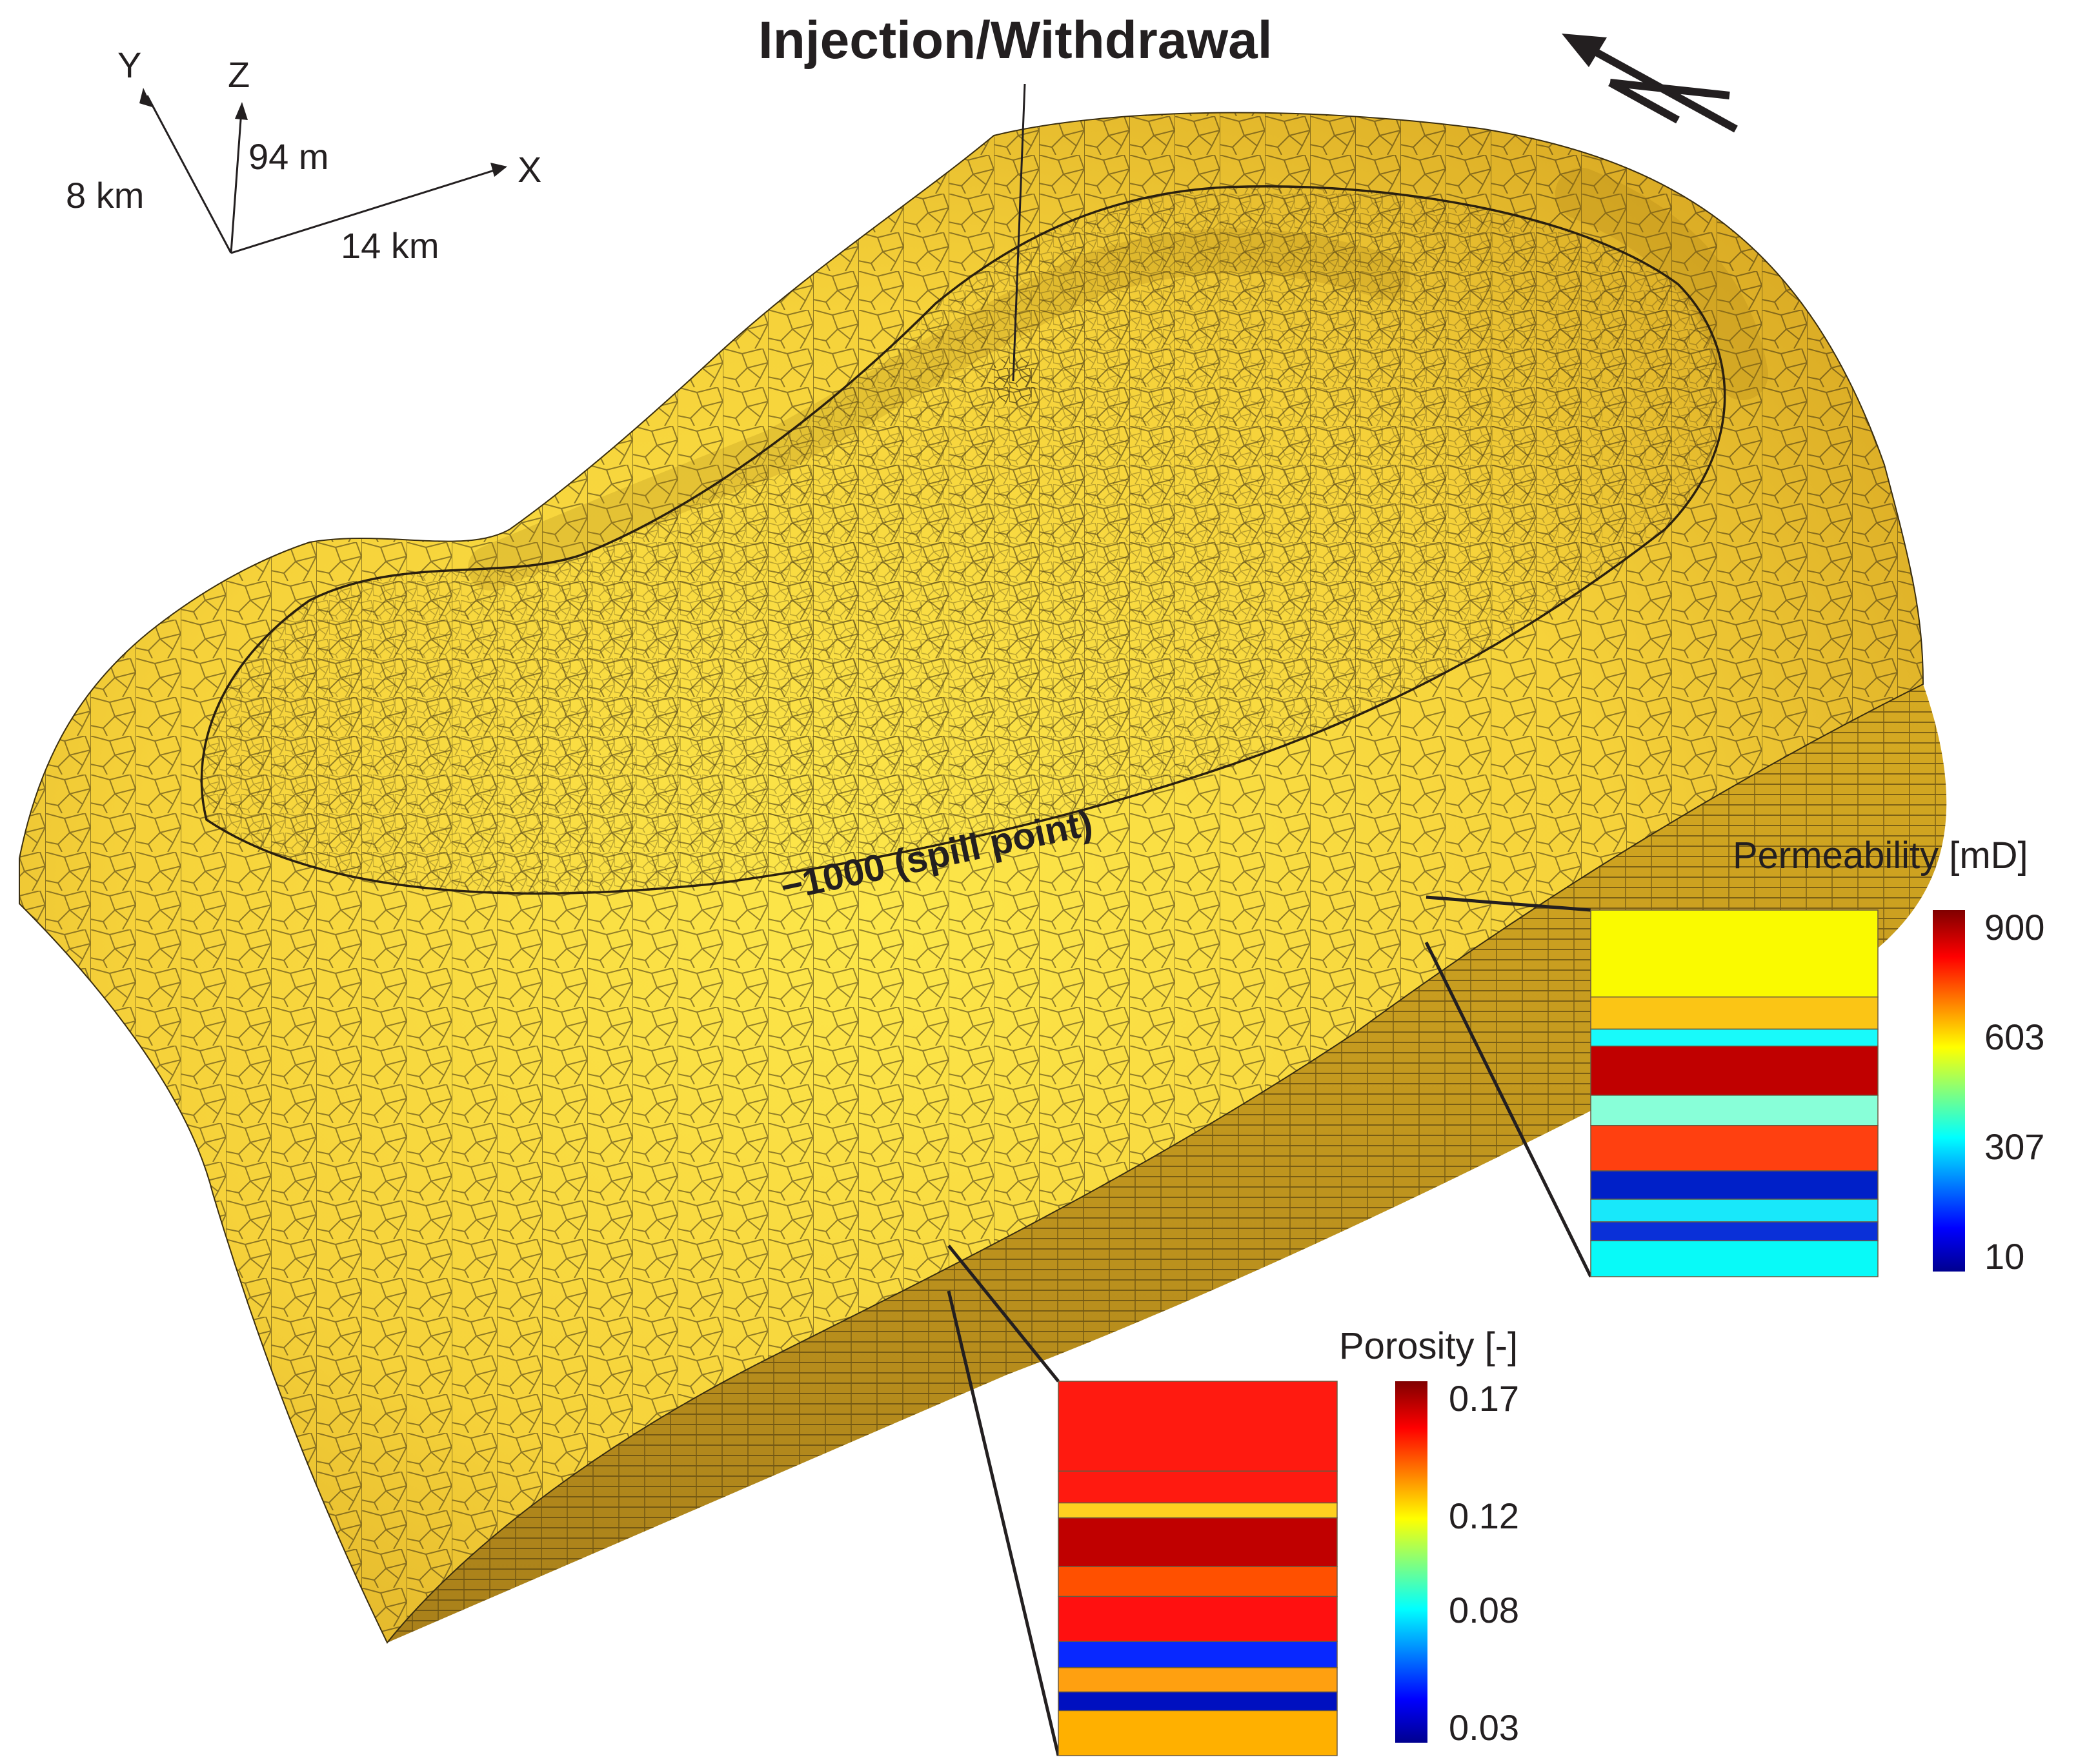 The height and width of the screenshot is (1764, 2087). I want to click on permeability-title: Permeability [mD], so click(1880, 856).